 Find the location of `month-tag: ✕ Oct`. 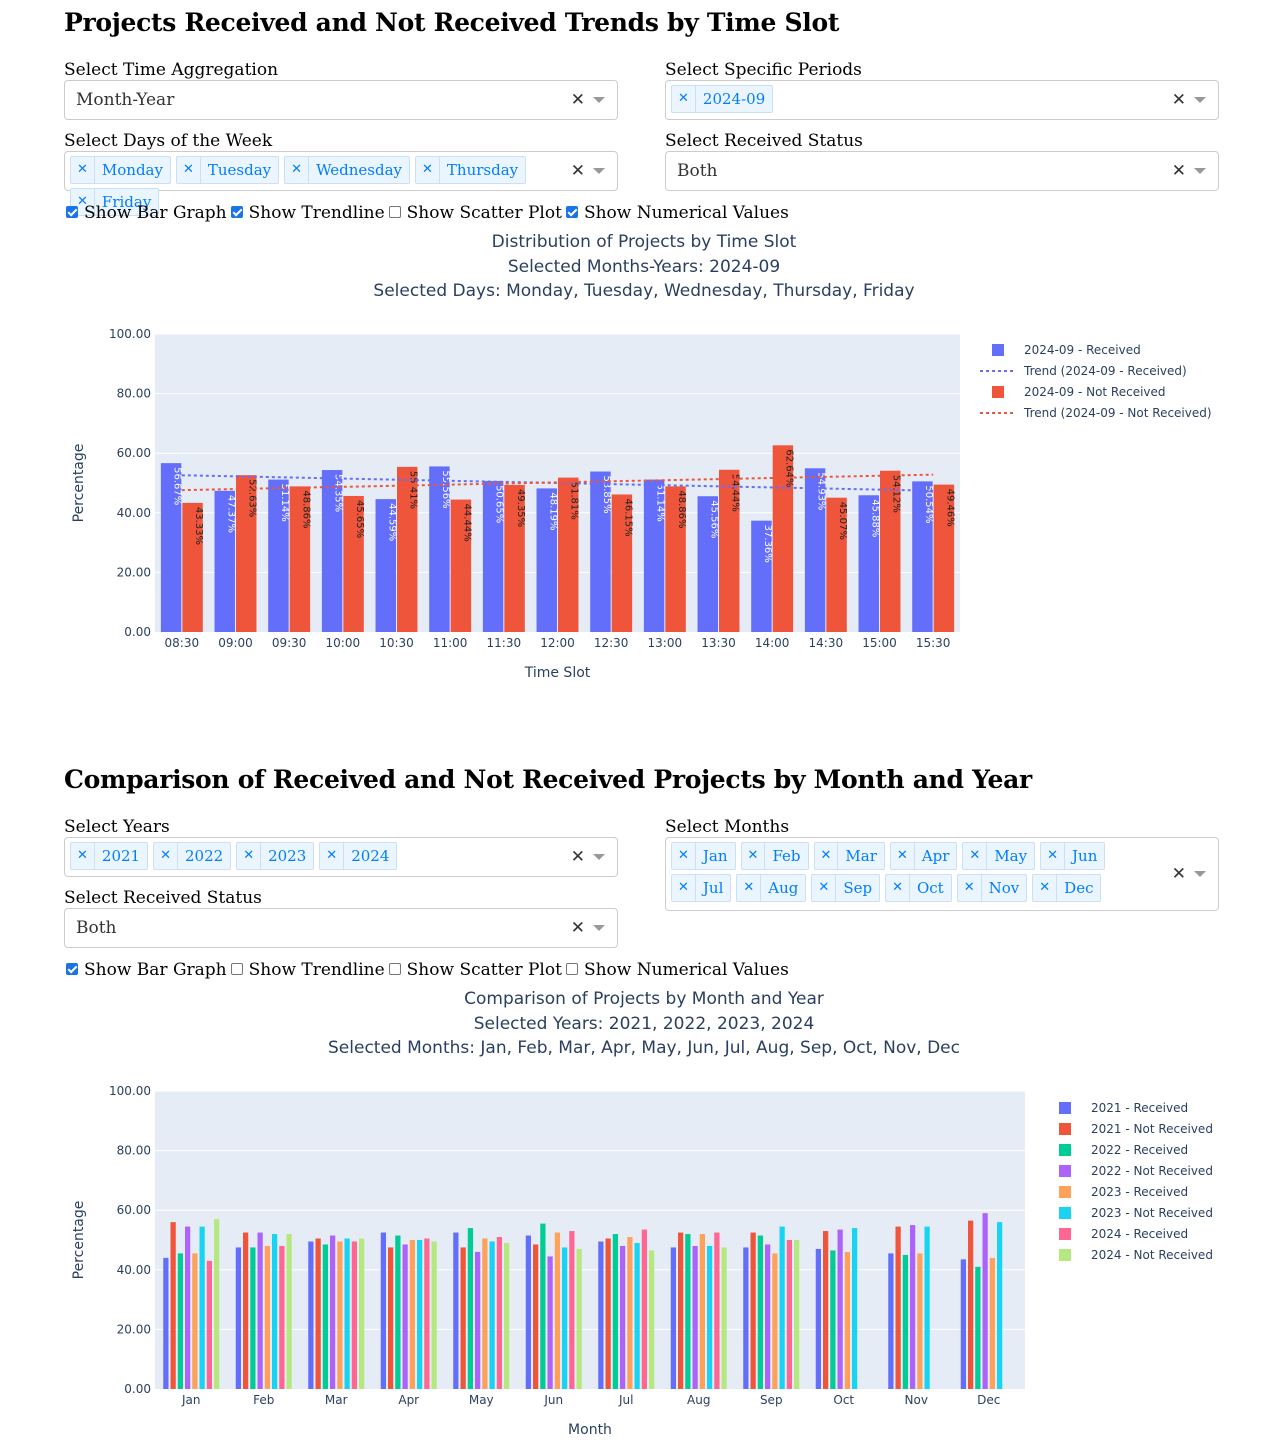

month-tag: ✕ Oct is located at coordinates (918, 888).